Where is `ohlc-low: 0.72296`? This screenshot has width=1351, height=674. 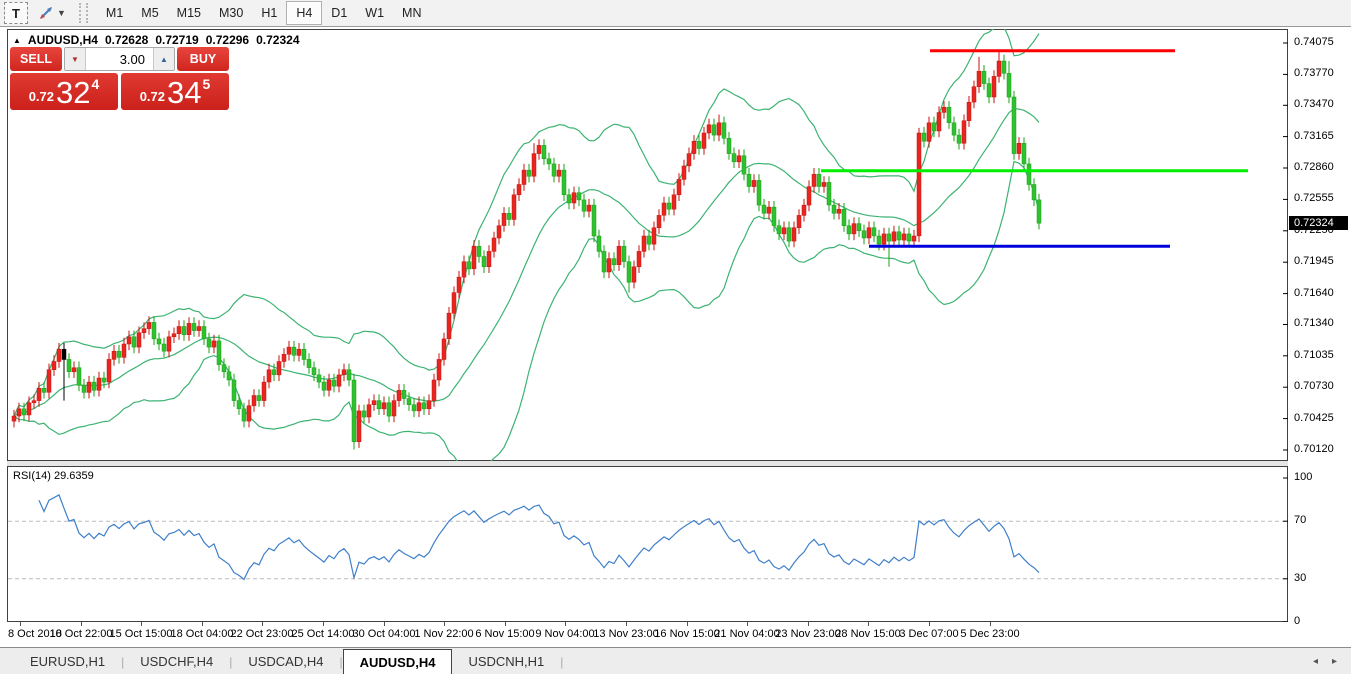 ohlc-low: 0.72296 is located at coordinates (227, 40).